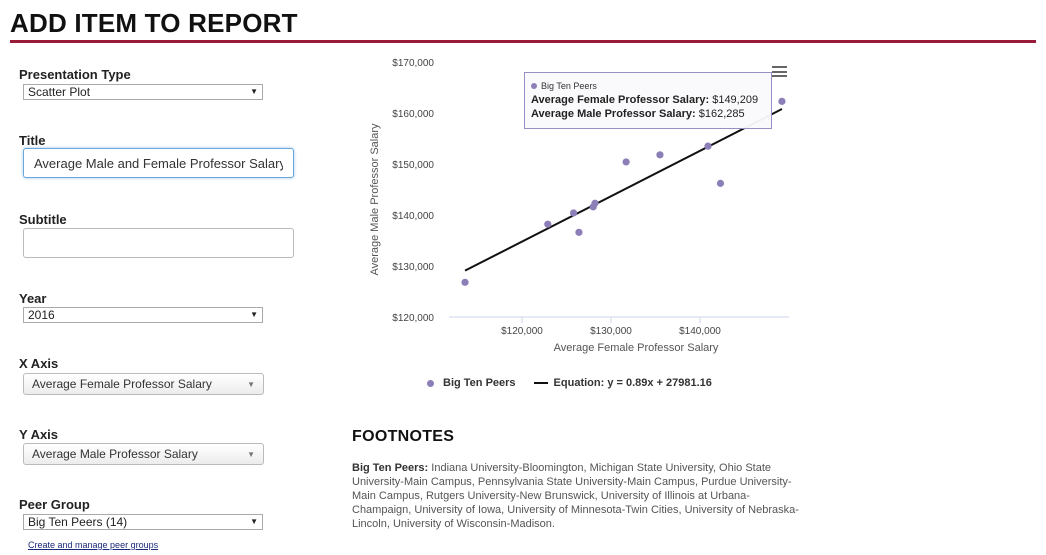 The width and height of the screenshot is (1046, 555). Describe the element at coordinates (43, 219) in the screenshot. I see `subtitle-label: Subtitle` at that location.